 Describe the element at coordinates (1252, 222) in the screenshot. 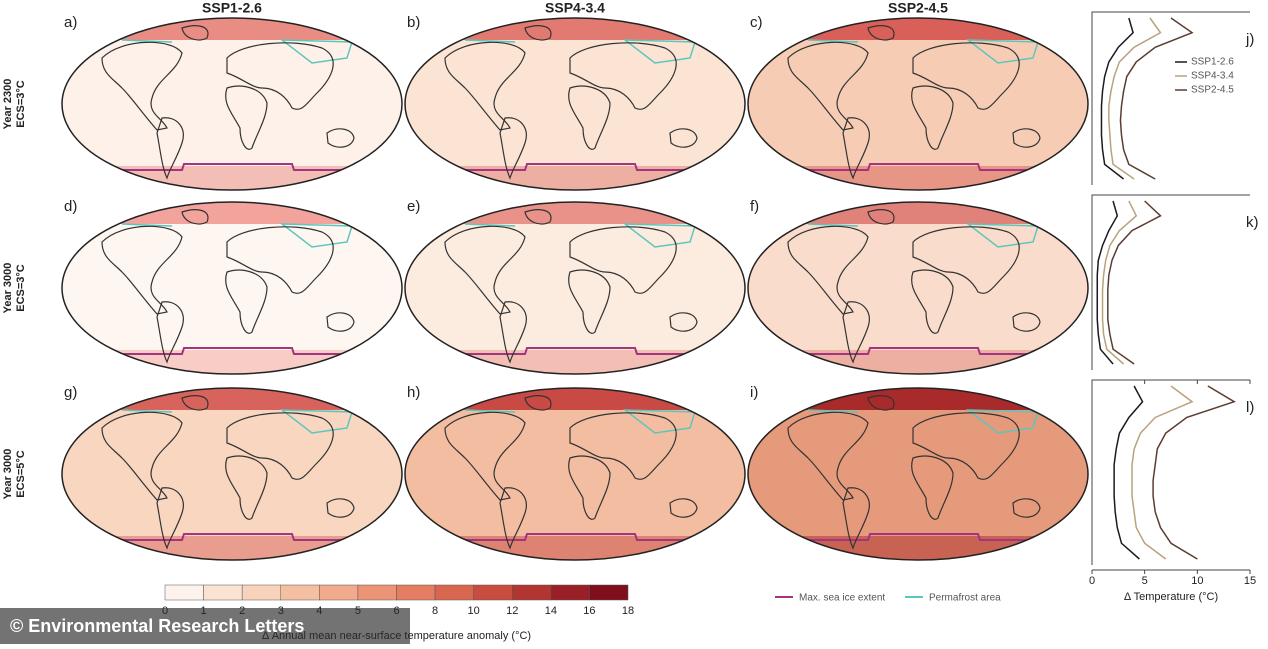

I see `panel-label: k)` at that location.